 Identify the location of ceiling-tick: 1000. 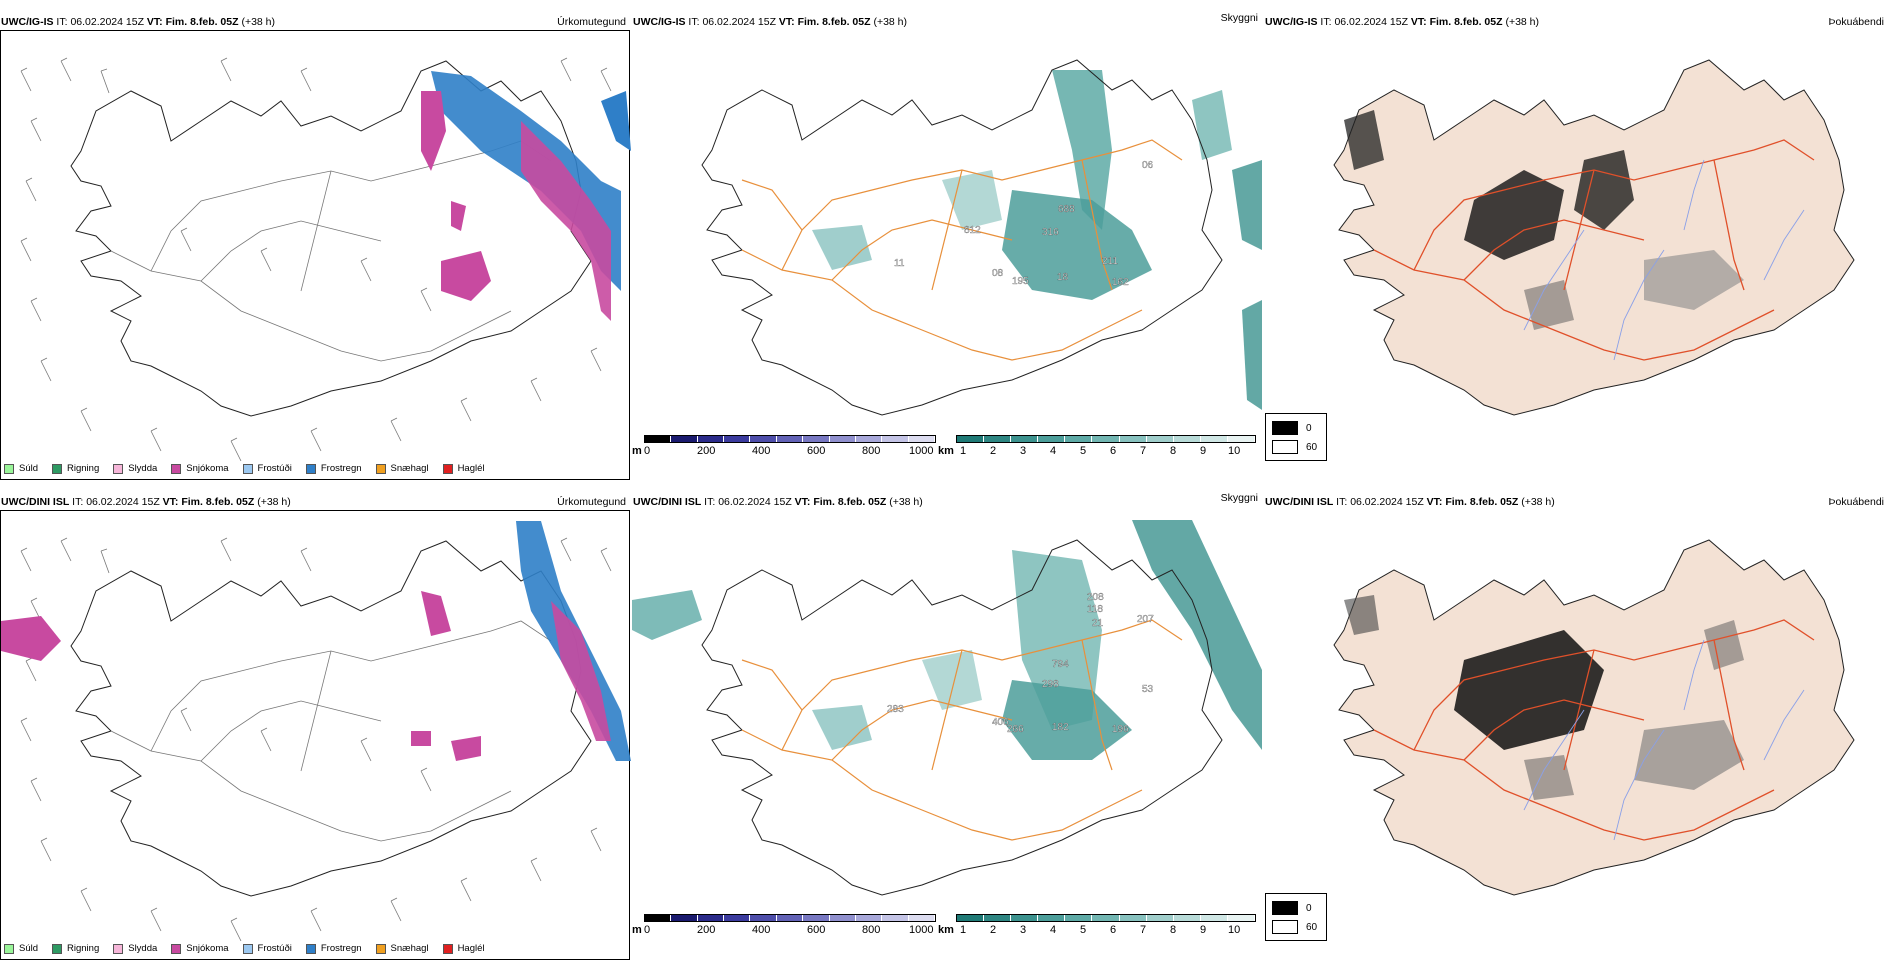
(921, 451).